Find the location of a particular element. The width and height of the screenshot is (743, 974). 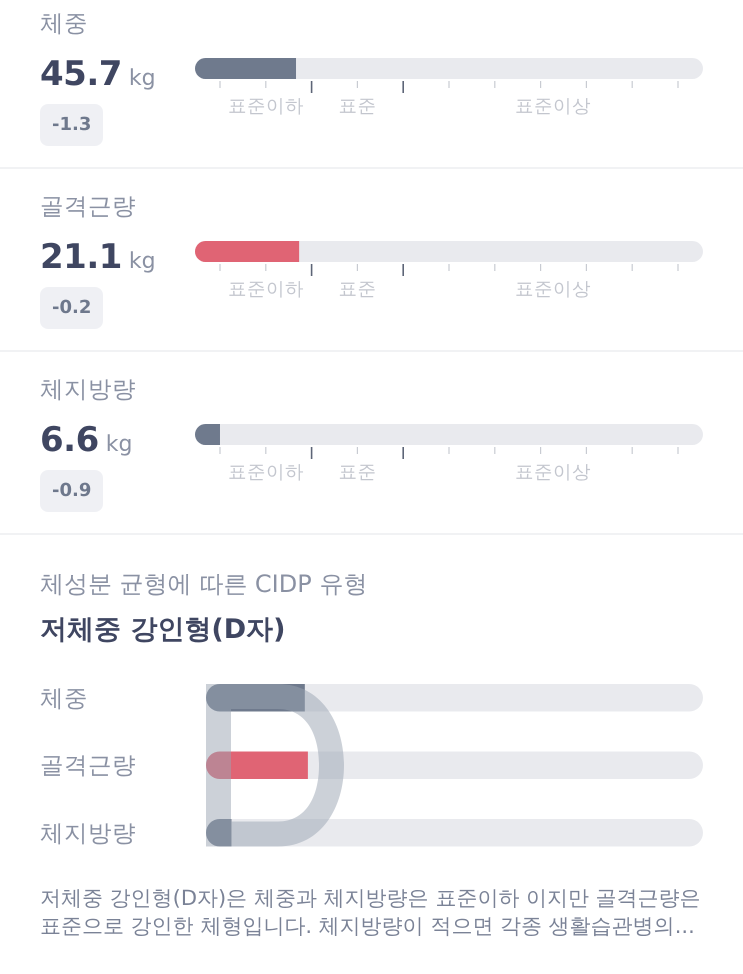

chart-title: 체성분 균형에 따른 CIDP 유형 is located at coordinates (204, 584).